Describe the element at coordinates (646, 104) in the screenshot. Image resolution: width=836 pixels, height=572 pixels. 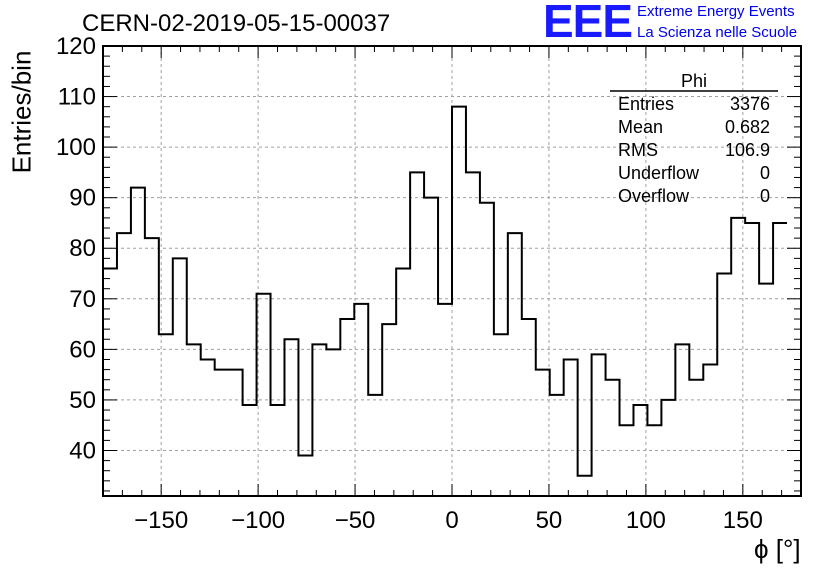
I see `stats-label: Entries` at that location.